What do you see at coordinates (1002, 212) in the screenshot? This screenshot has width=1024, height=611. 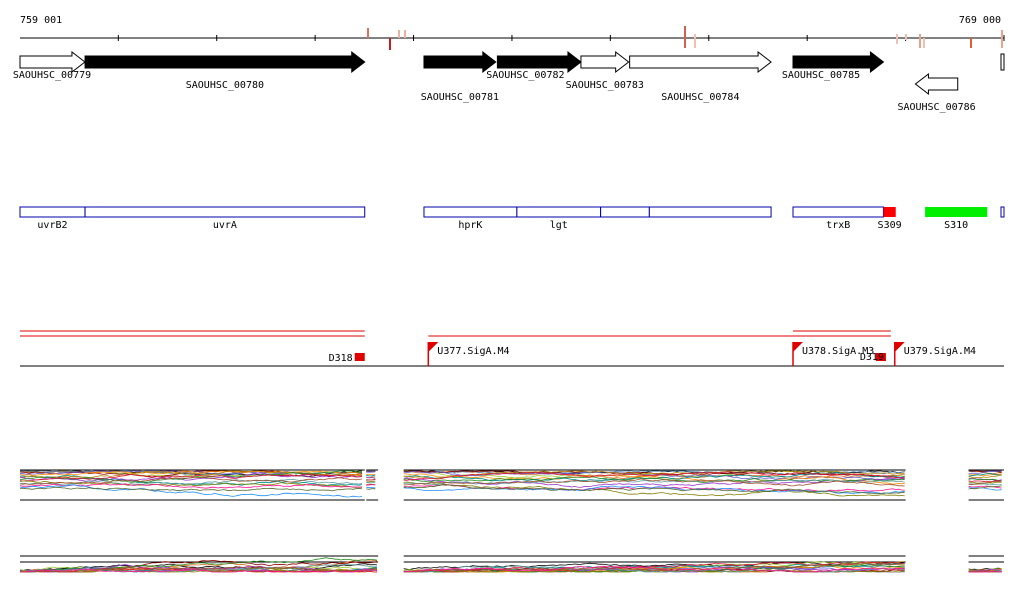 I see `partial-region-mark` at bounding box center [1002, 212].